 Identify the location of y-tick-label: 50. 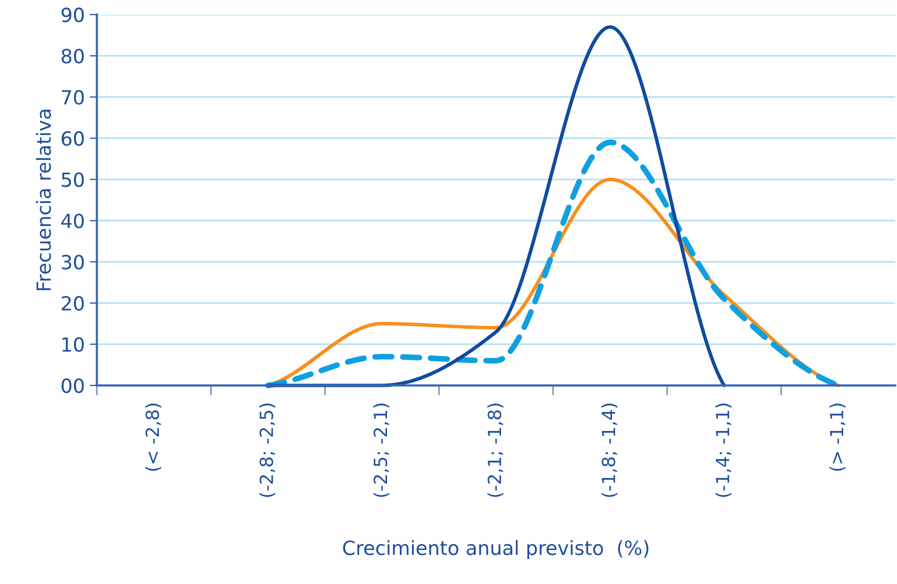
(73, 180).